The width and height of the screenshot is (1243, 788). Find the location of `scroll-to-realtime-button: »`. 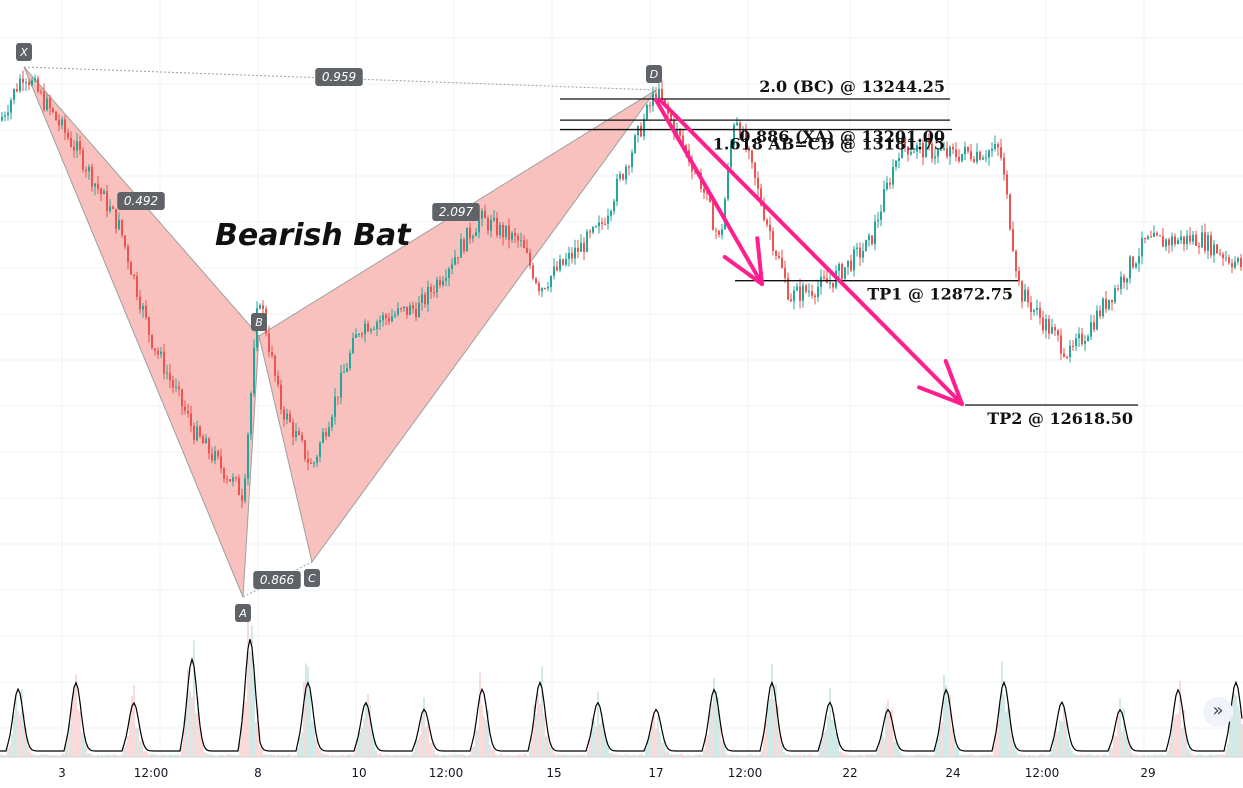

scroll-to-realtime-button: » is located at coordinates (1218, 712).